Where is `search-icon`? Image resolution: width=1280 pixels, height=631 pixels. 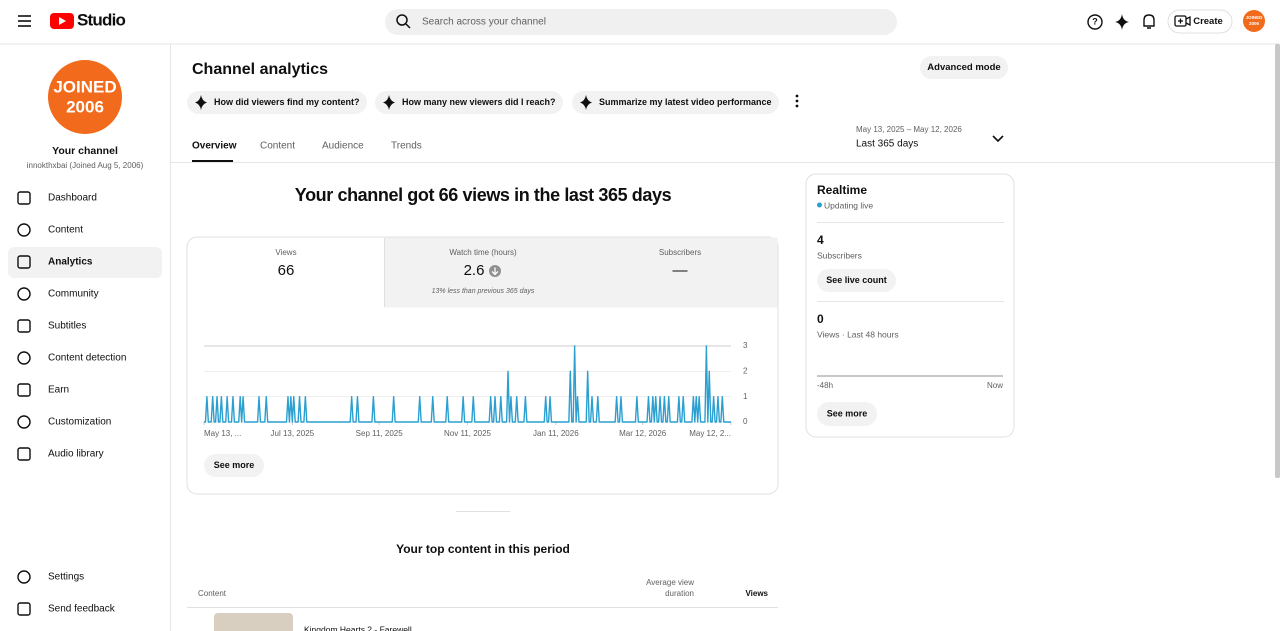 search-icon is located at coordinates (403, 21).